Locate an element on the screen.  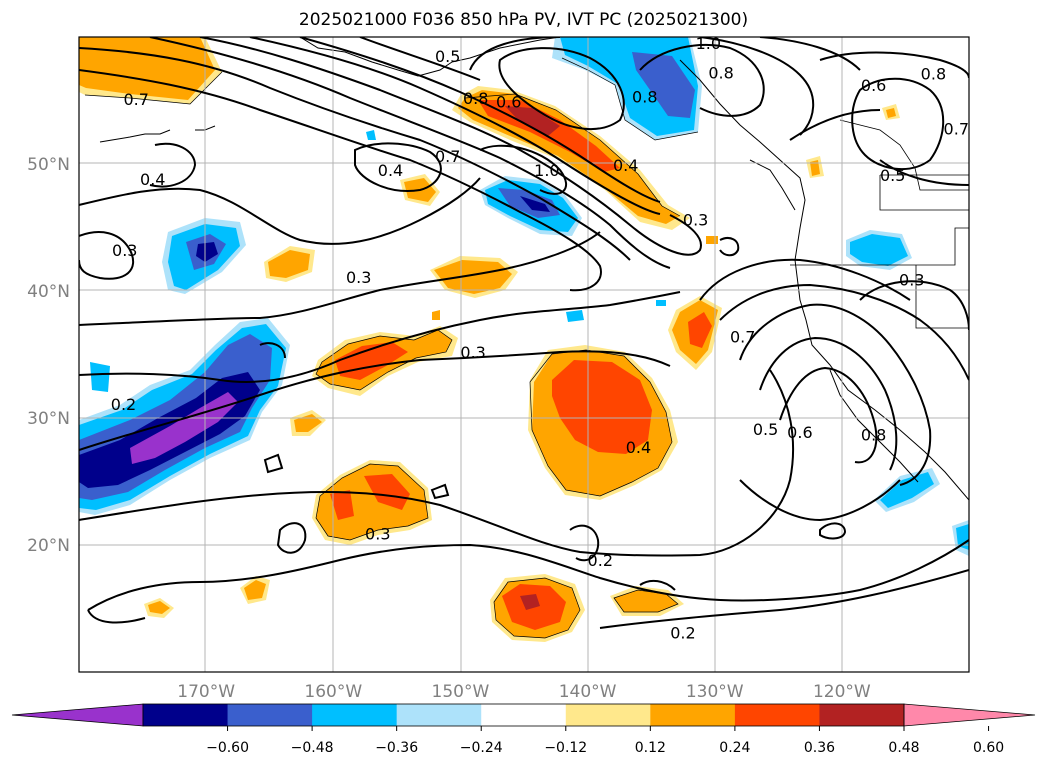
colorbar-border is located at coordinates (523, 715).